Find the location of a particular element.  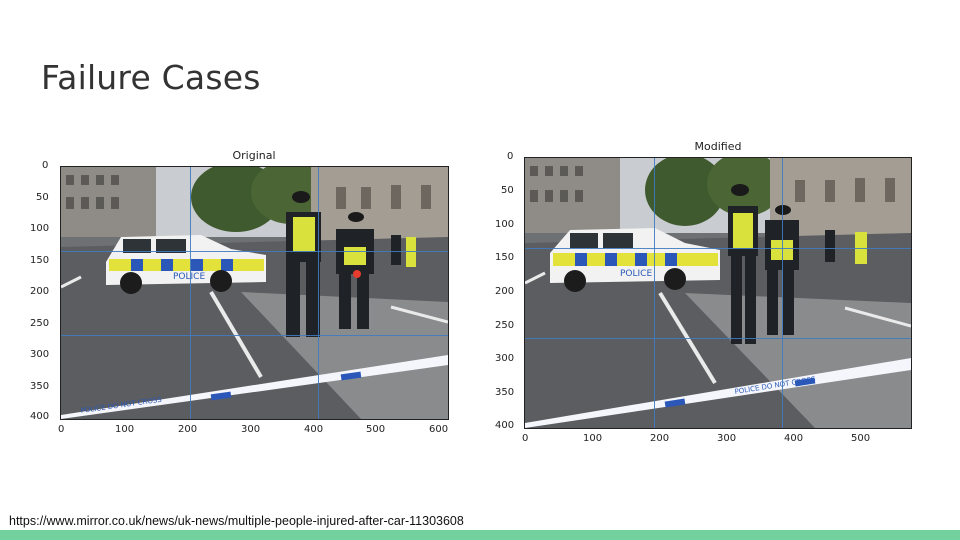

original-plot-title: Original is located at coordinates (254, 155).